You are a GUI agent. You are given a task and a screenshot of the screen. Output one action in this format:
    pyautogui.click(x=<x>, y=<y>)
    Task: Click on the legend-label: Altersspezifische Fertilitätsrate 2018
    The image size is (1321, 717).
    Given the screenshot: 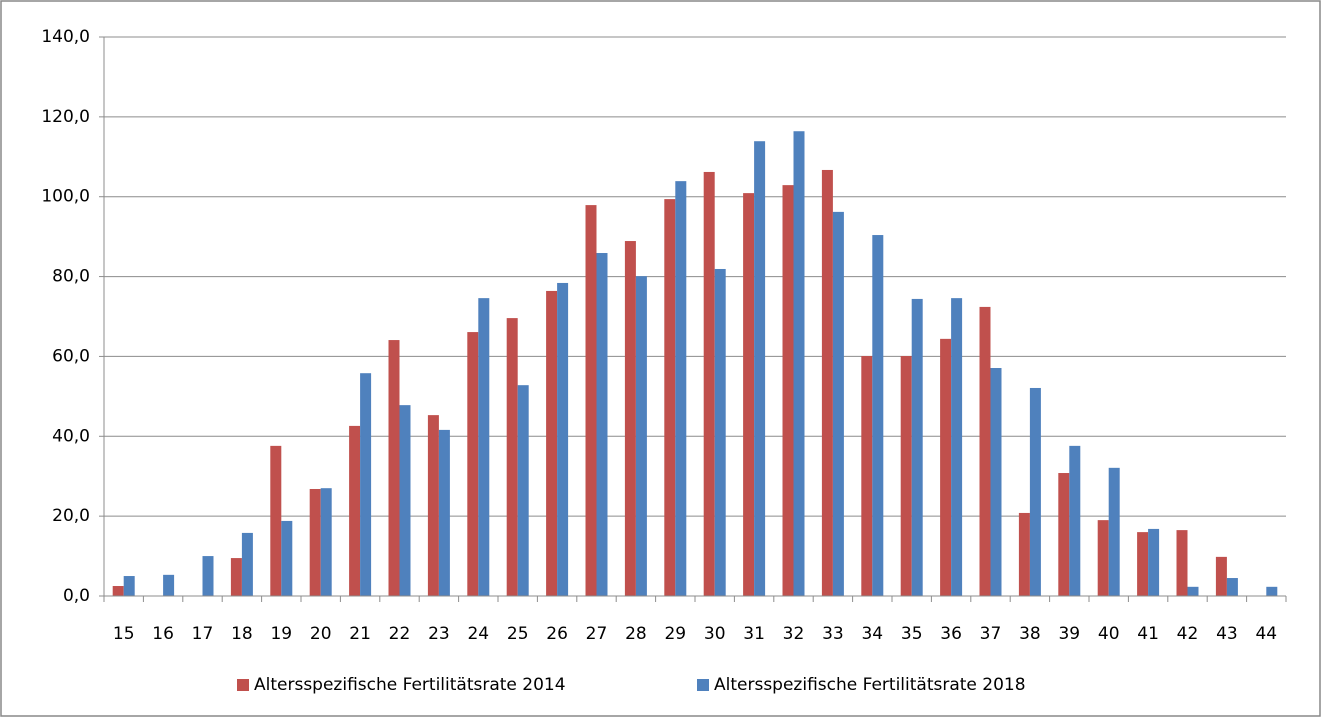 What is the action you would take?
    pyautogui.click(x=870, y=685)
    